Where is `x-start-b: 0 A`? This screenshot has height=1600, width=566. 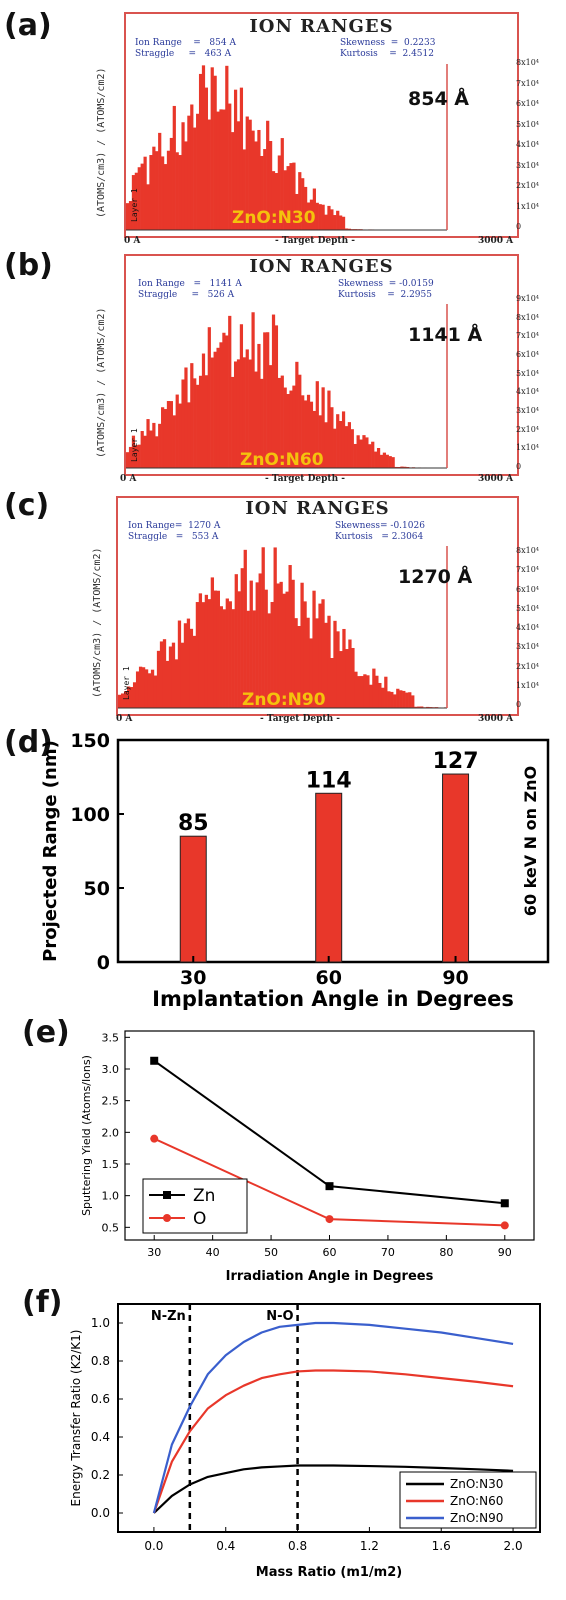 x-start-b: 0 A is located at coordinates (128, 479).